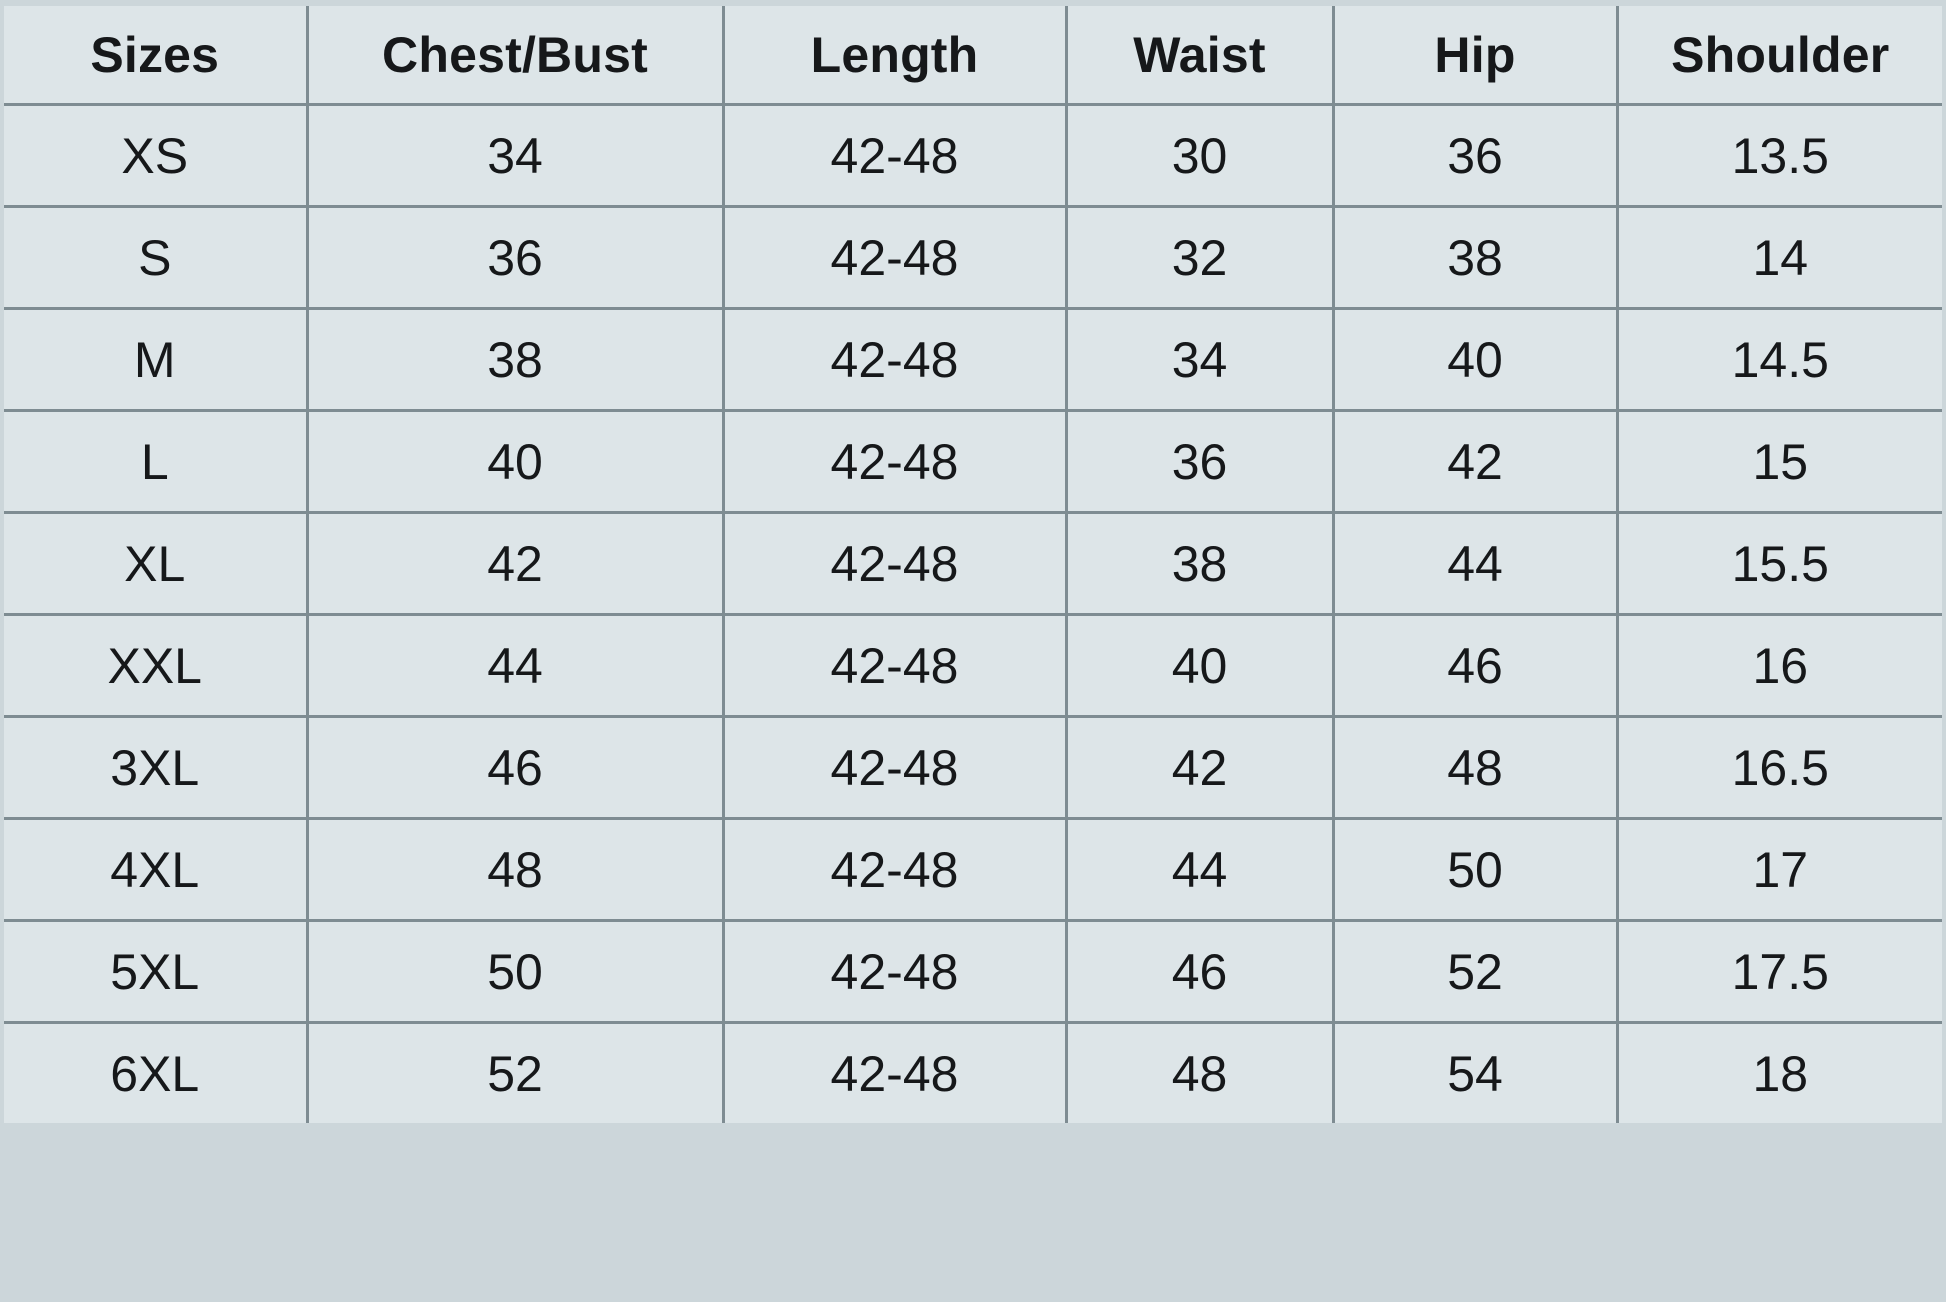 The height and width of the screenshot is (1302, 1946). What do you see at coordinates (973, 768) in the screenshot?
I see `table-row: 3XL 46 42-48 42 48 16.5` at bounding box center [973, 768].